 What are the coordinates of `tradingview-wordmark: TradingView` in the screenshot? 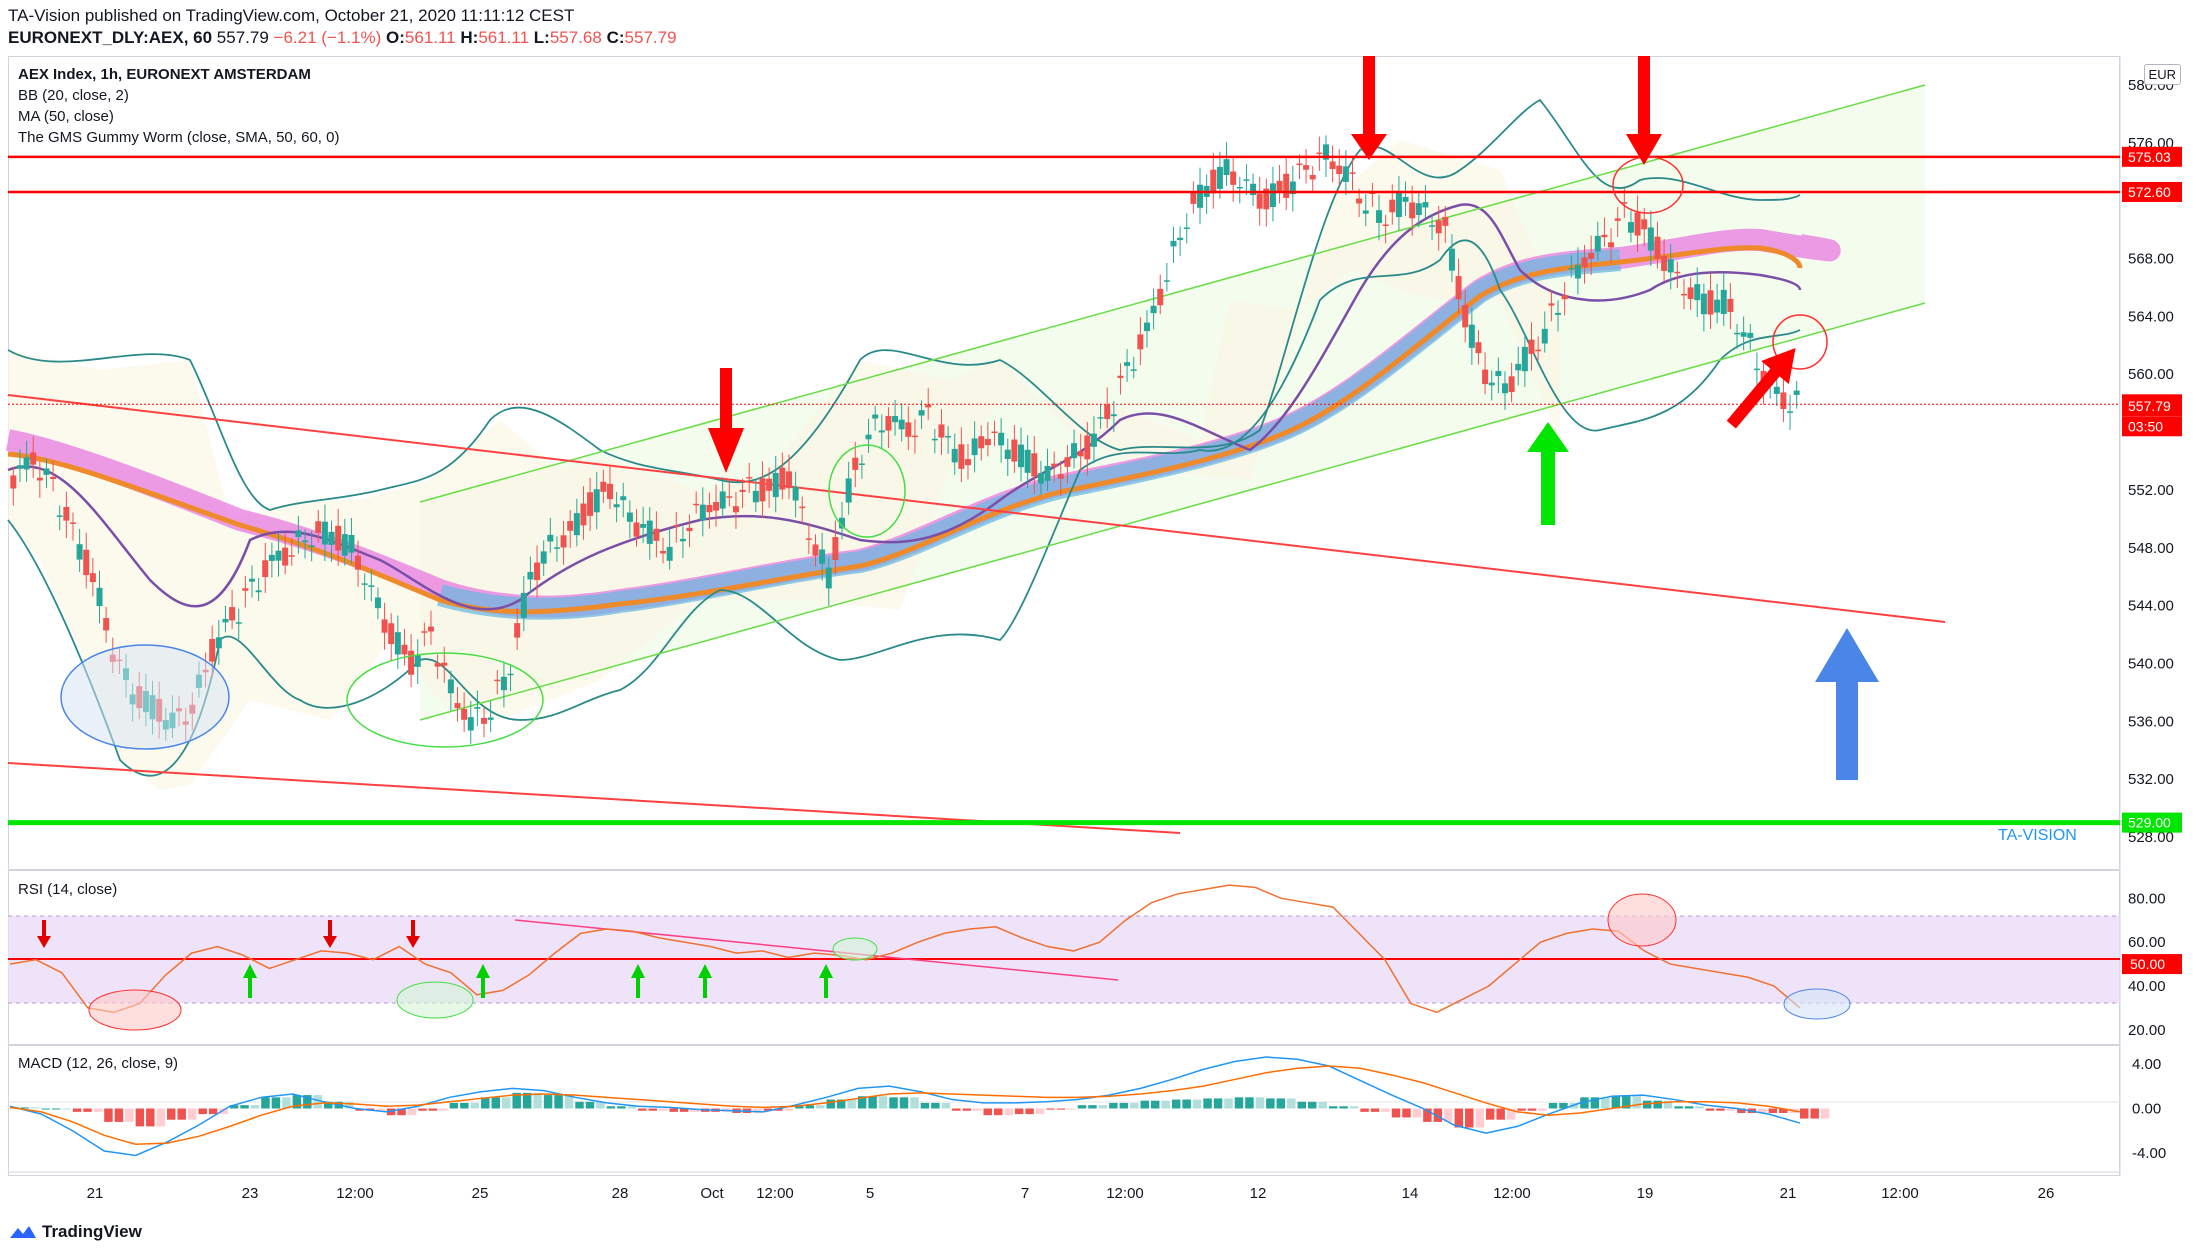 It's located at (92, 1231).